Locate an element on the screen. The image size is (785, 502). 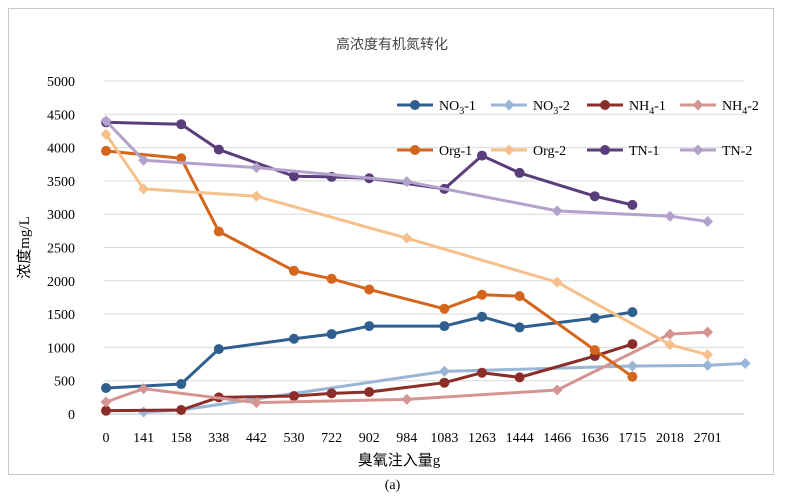
x-tick-label: 2701 is located at coordinates (708, 438).